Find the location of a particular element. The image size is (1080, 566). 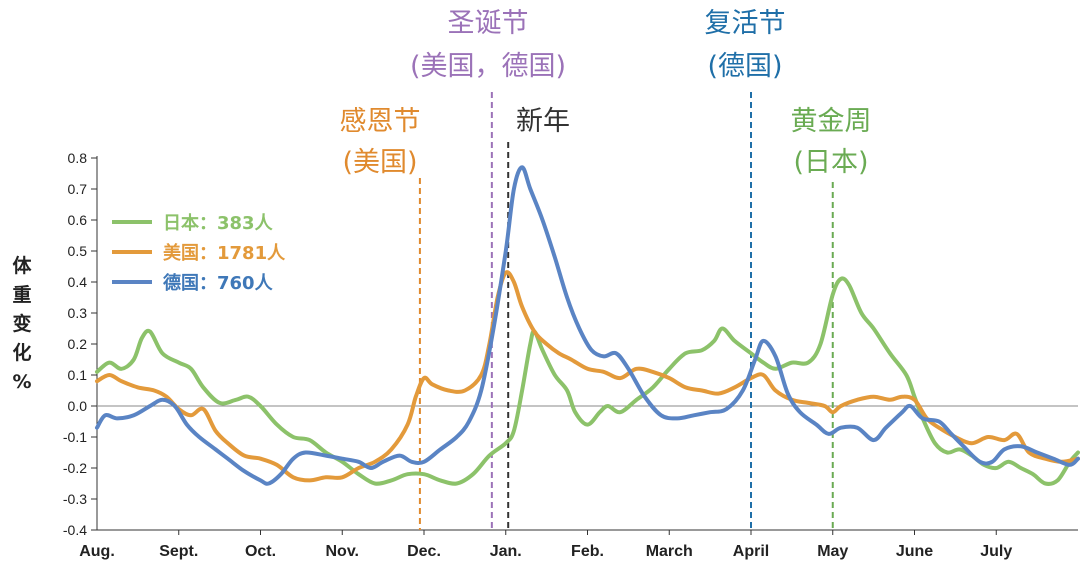

y-axis-title-char: 化 is located at coordinates (21, 352).